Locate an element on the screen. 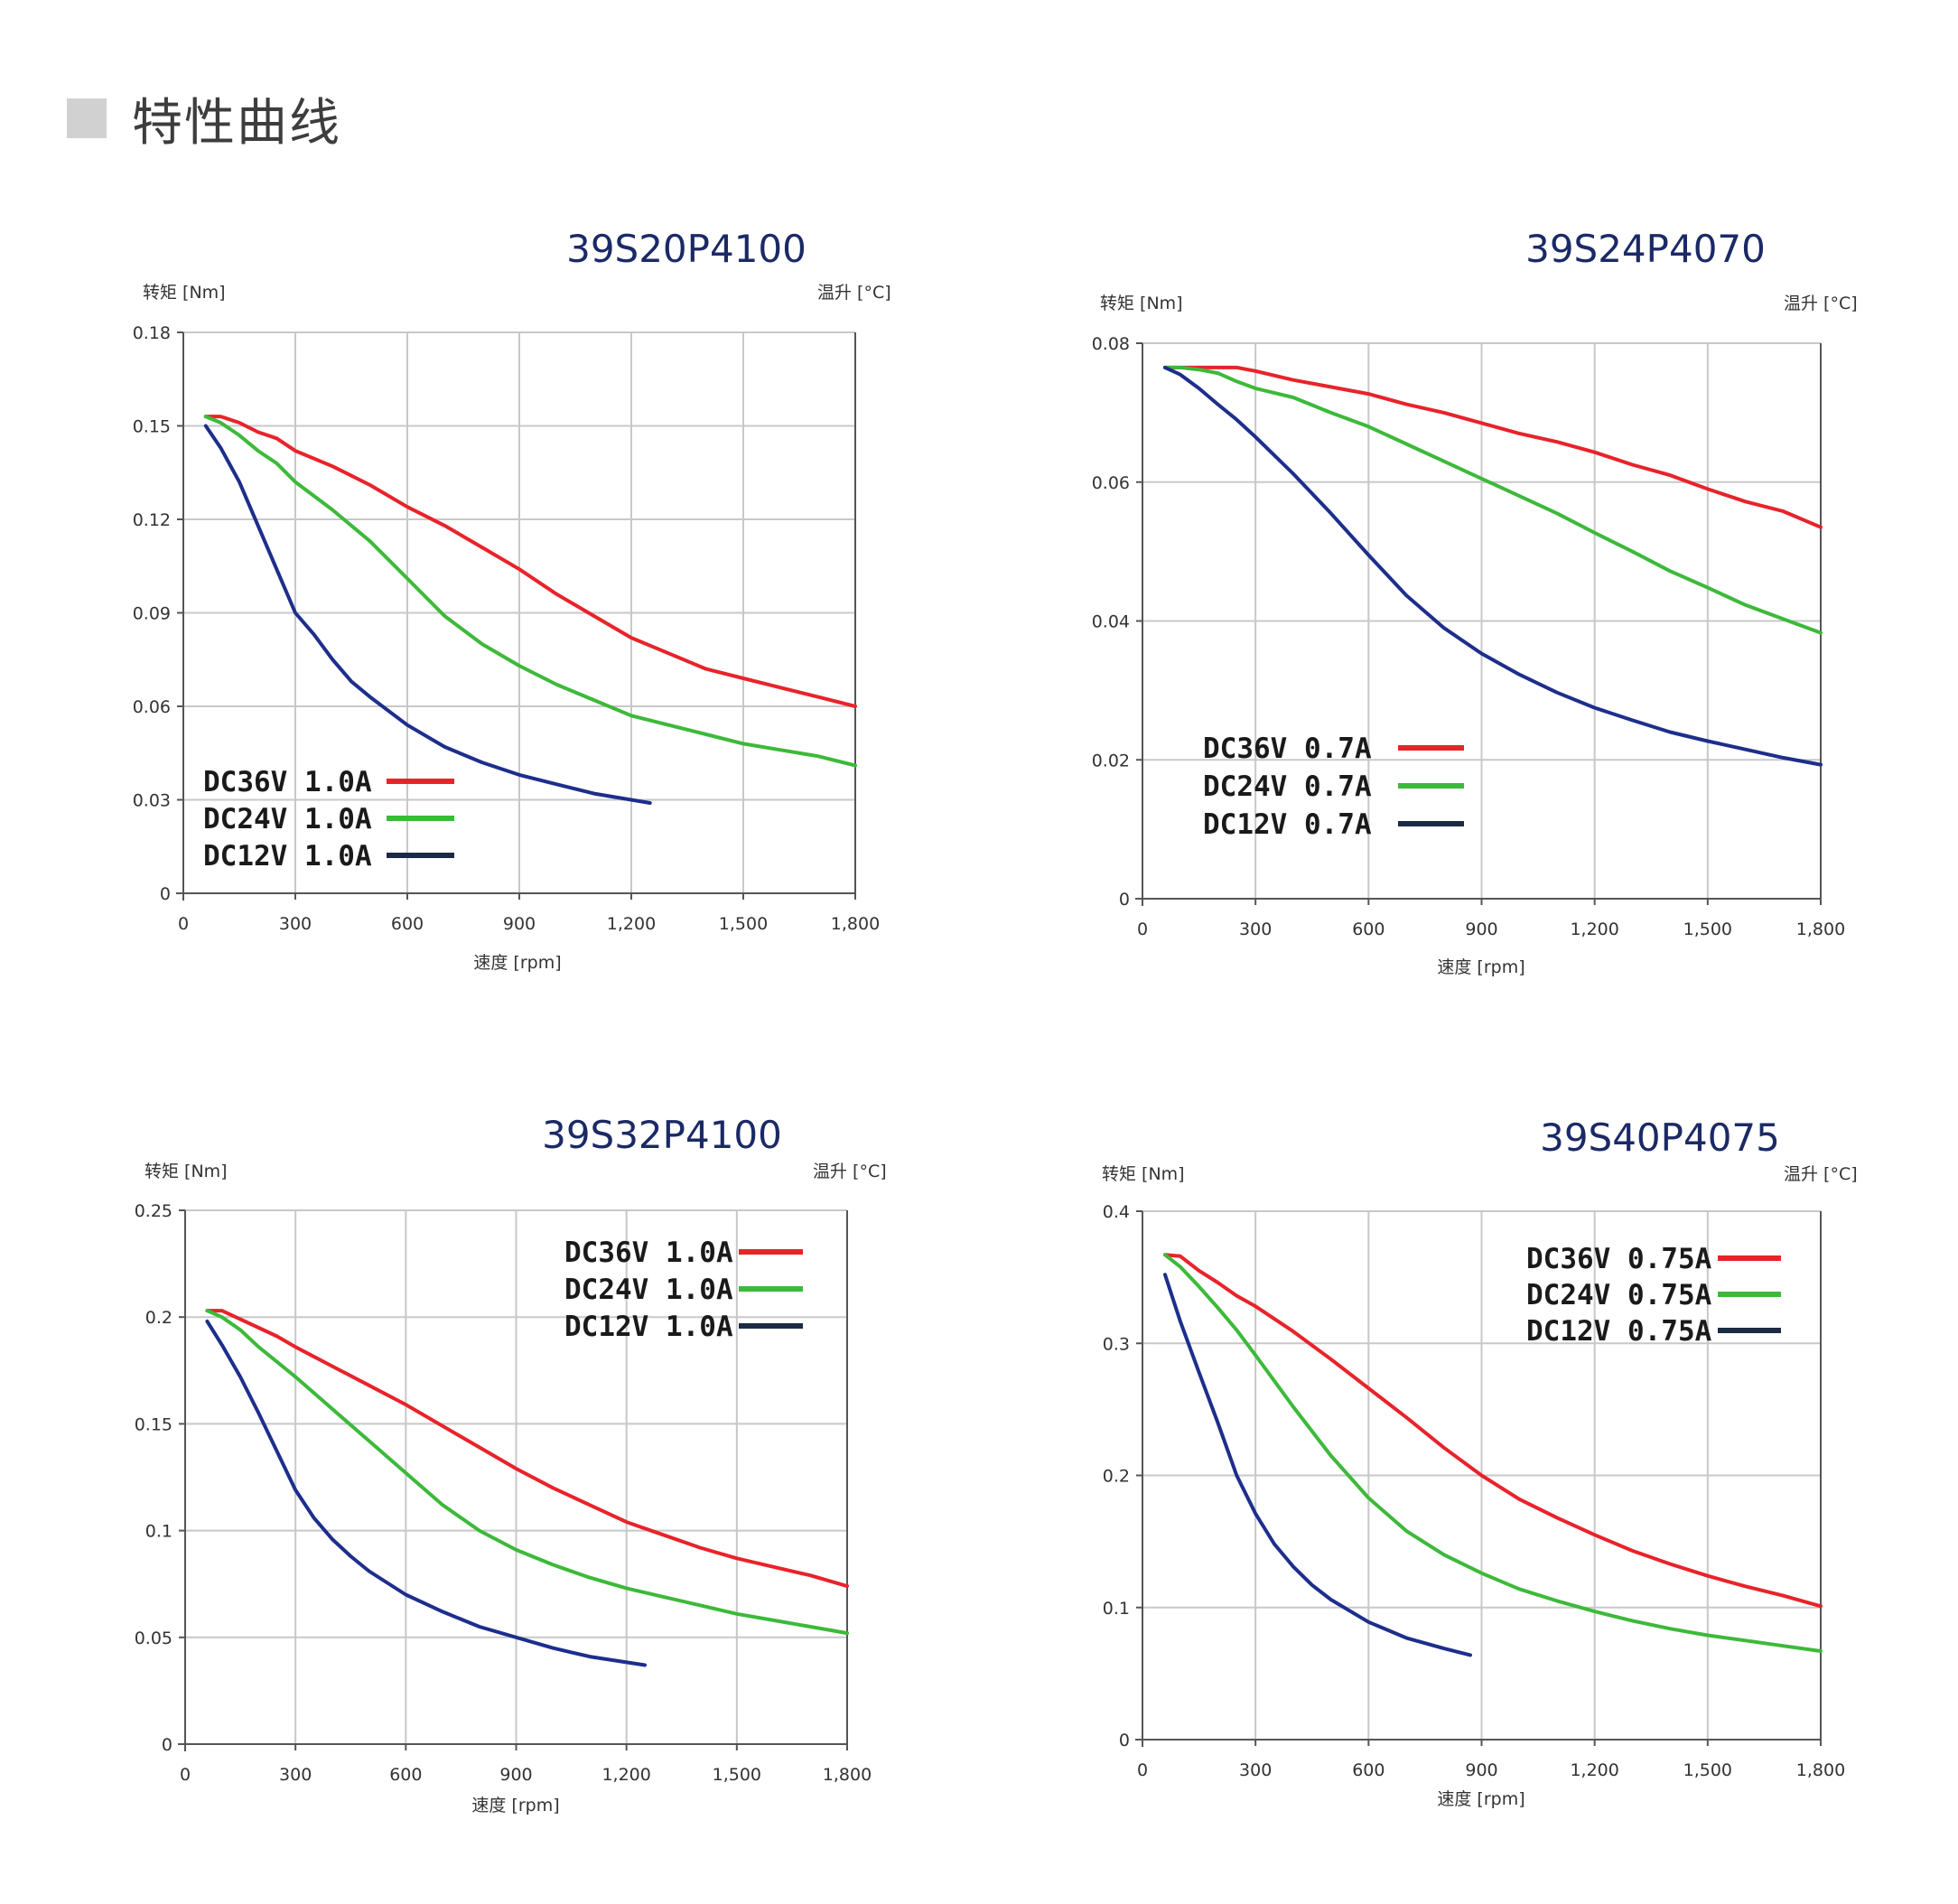 The image size is (1958, 1904). y-tick-label: 0.3 is located at coordinates (1117, 1344).